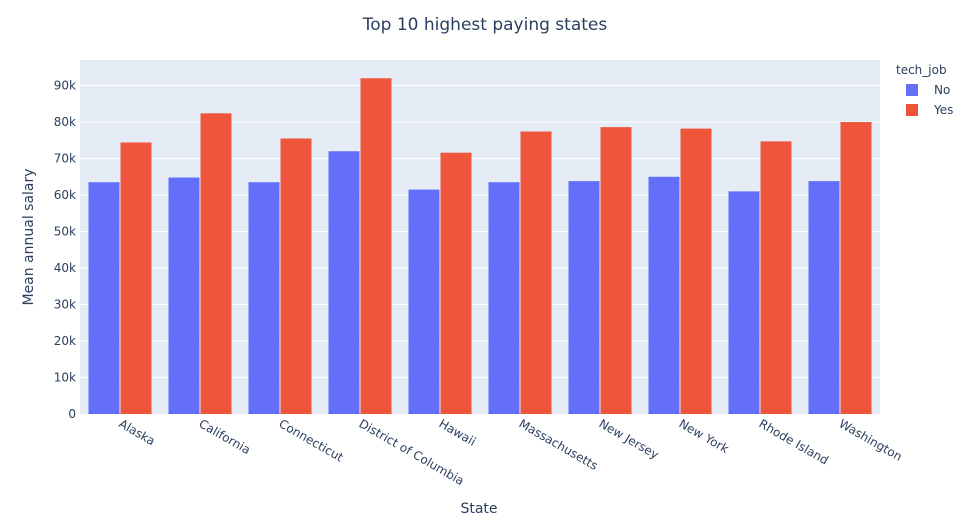  Describe the element at coordinates (629, 438) in the screenshot. I see `x-tick-label: New Jersey` at that location.